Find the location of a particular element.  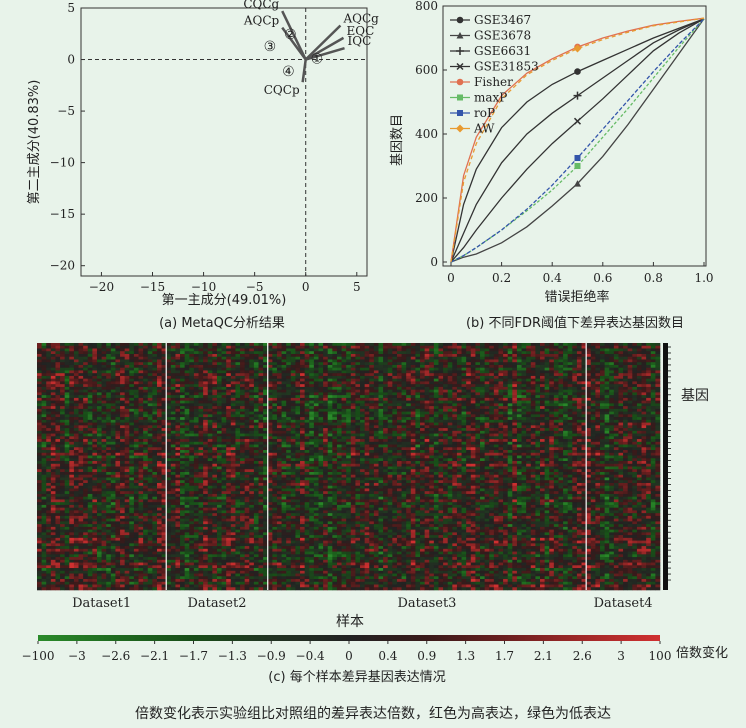

legend-label-aw: AW is located at coordinates (484, 129).